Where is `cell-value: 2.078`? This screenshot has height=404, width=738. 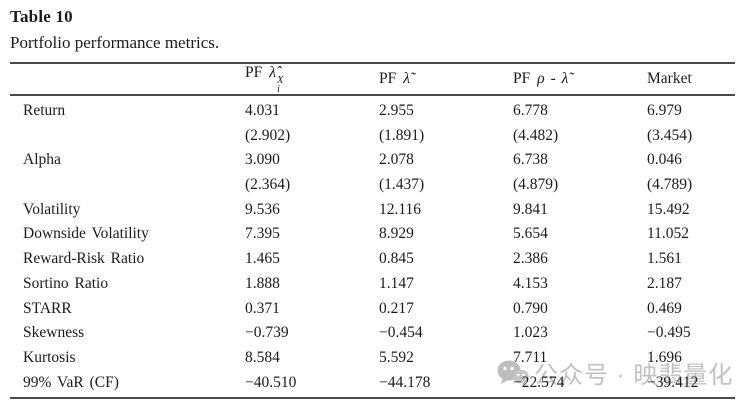
cell-value: 2.078 is located at coordinates (396, 160).